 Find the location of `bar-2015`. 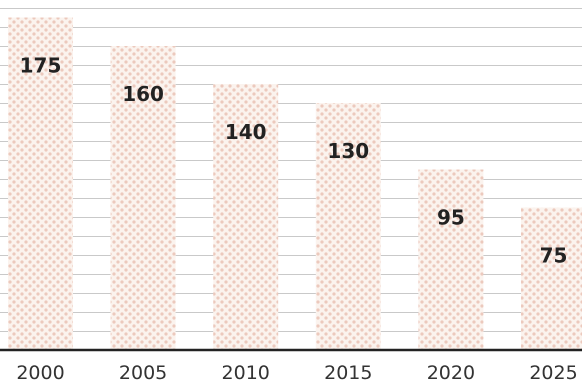

bar-2015 is located at coordinates (348, 226).